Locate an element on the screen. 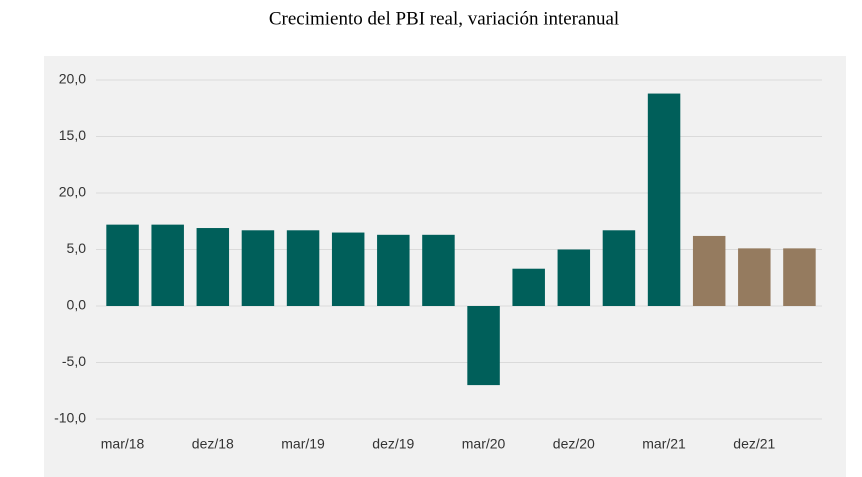 This screenshot has height=477, width=862. x-tick-label: mar/18 is located at coordinates (123, 444).